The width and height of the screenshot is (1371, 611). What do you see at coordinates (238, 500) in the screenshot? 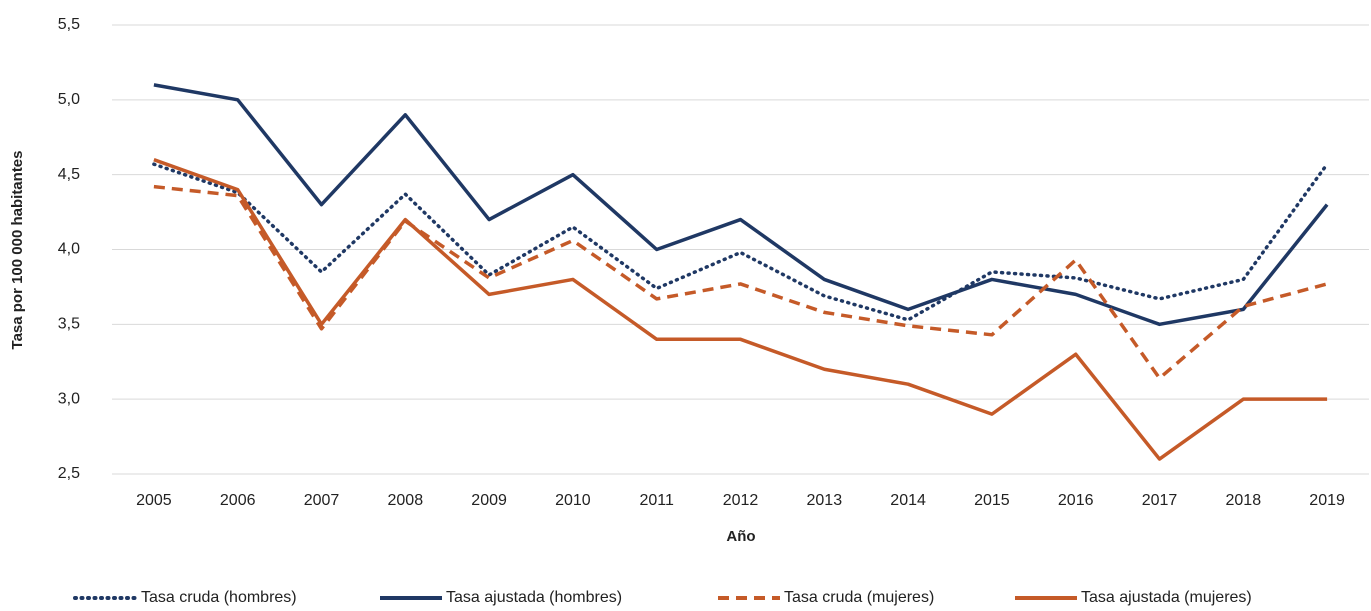
I see `x-tick-label: 2006` at bounding box center [238, 500].